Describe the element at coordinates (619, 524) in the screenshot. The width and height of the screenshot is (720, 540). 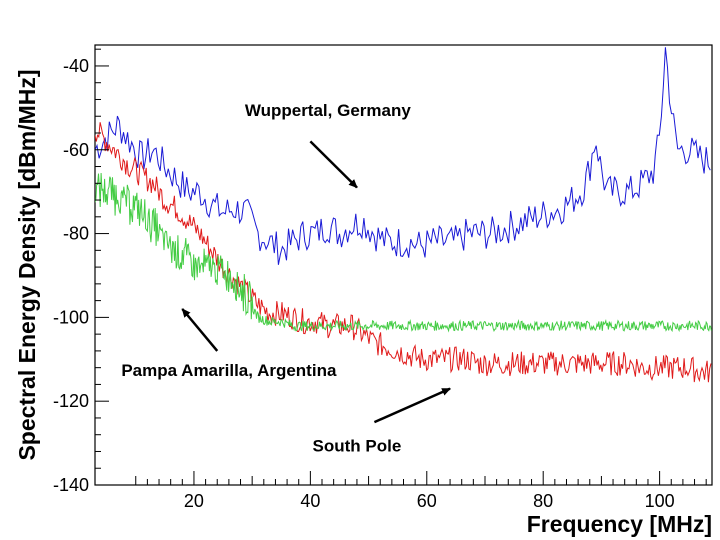
I see `x-axis-title: Frequency [MHz]` at that location.